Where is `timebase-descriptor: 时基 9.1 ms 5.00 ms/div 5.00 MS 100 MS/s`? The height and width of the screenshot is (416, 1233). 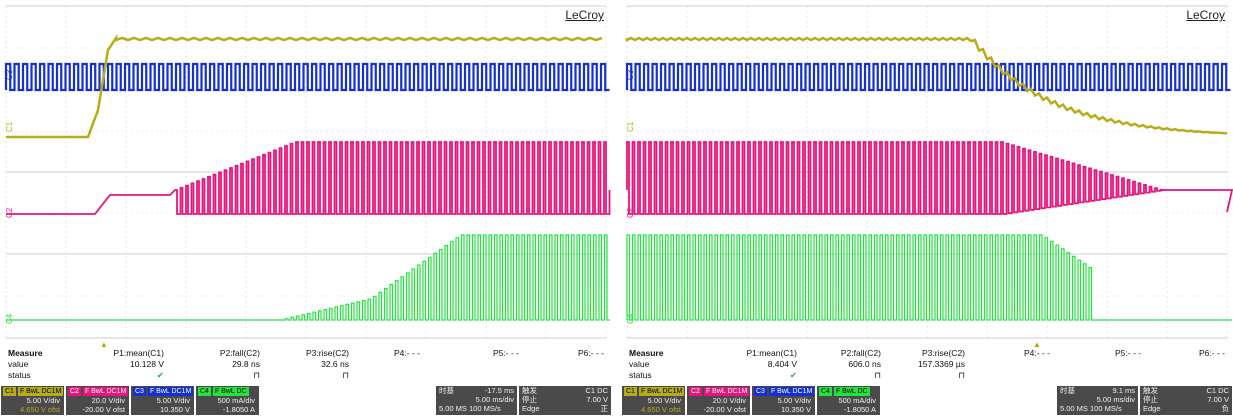 timebase-descriptor: 时基 9.1 ms 5.00 ms/div 5.00 MS 100 MS/s is located at coordinates (1097, 400).